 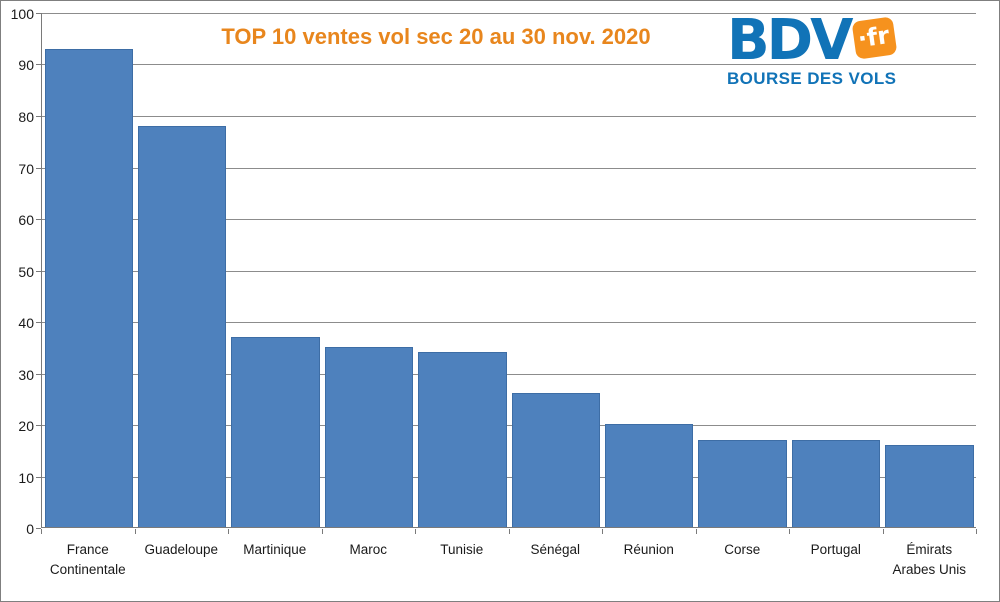 What do you see at coordinates (462, 439) in the screenshot?
I see `bar-tunisie` at bounding box center [462, 439].